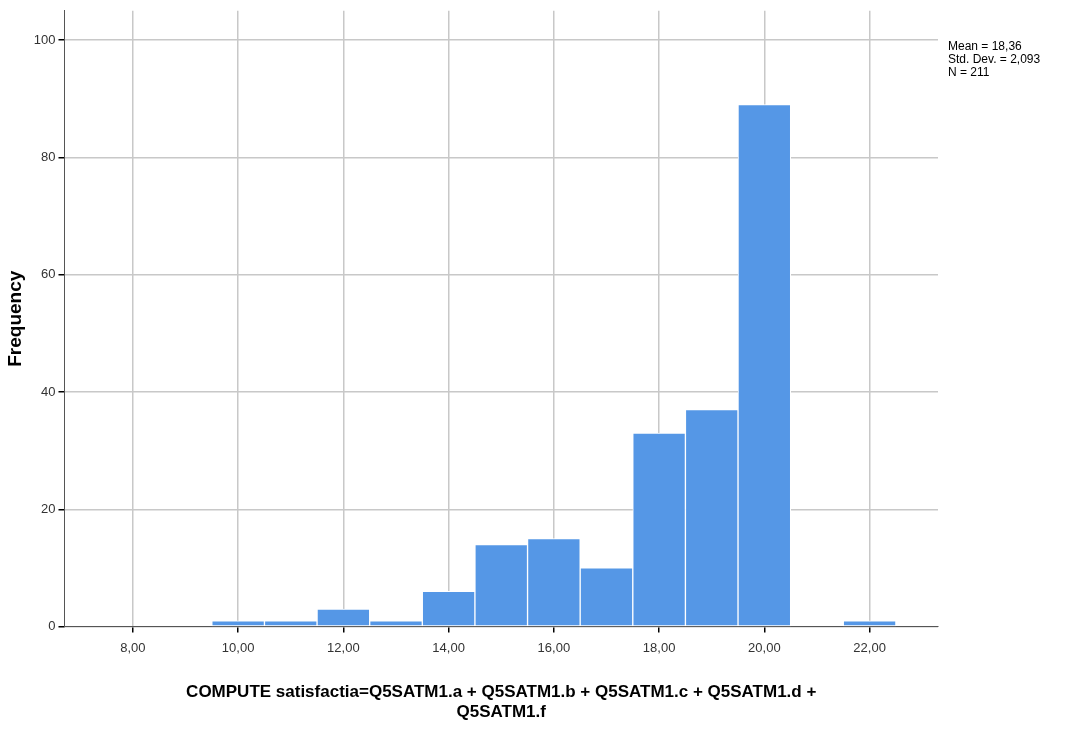  What do you see at coordinates (48, 274) in the screenshot?
I see `y-tick-label: 60` at bounding box center [48, 274].